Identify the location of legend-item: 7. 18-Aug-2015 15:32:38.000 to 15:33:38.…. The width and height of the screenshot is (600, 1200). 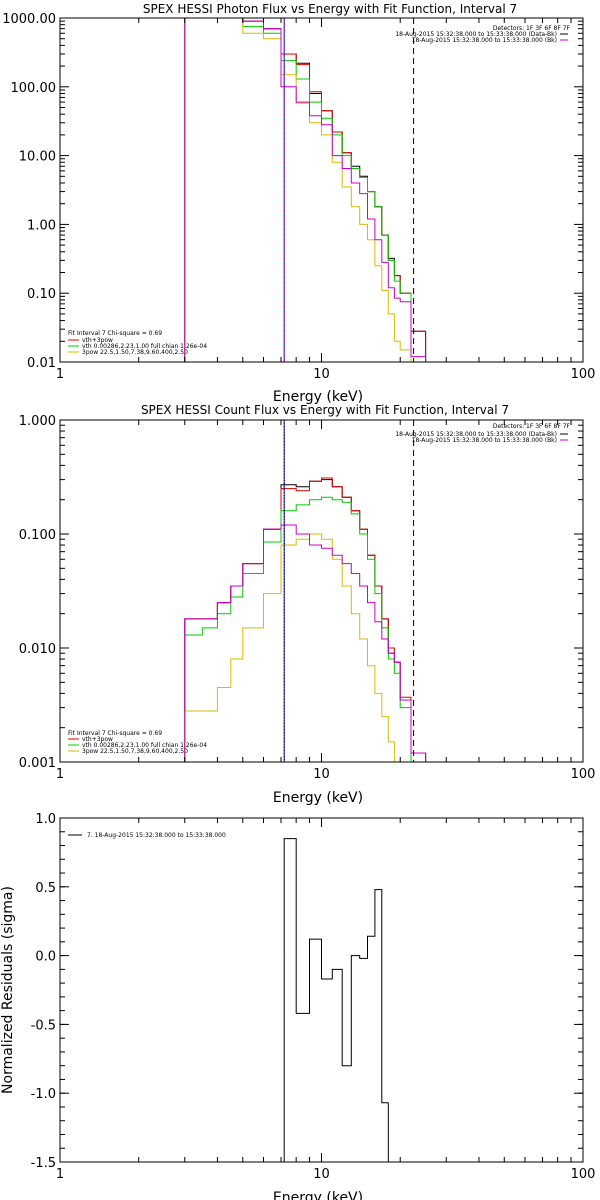
(156, 835).